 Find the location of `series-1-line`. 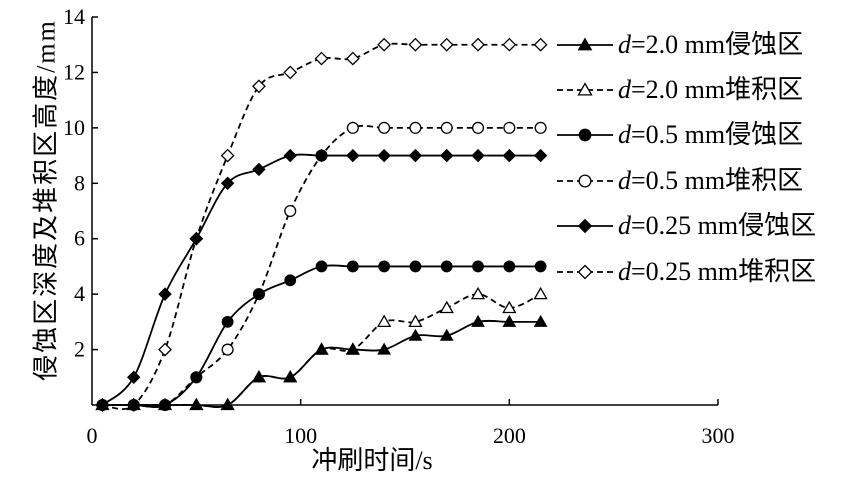

series-1-line is located at coordinates (321, 363).